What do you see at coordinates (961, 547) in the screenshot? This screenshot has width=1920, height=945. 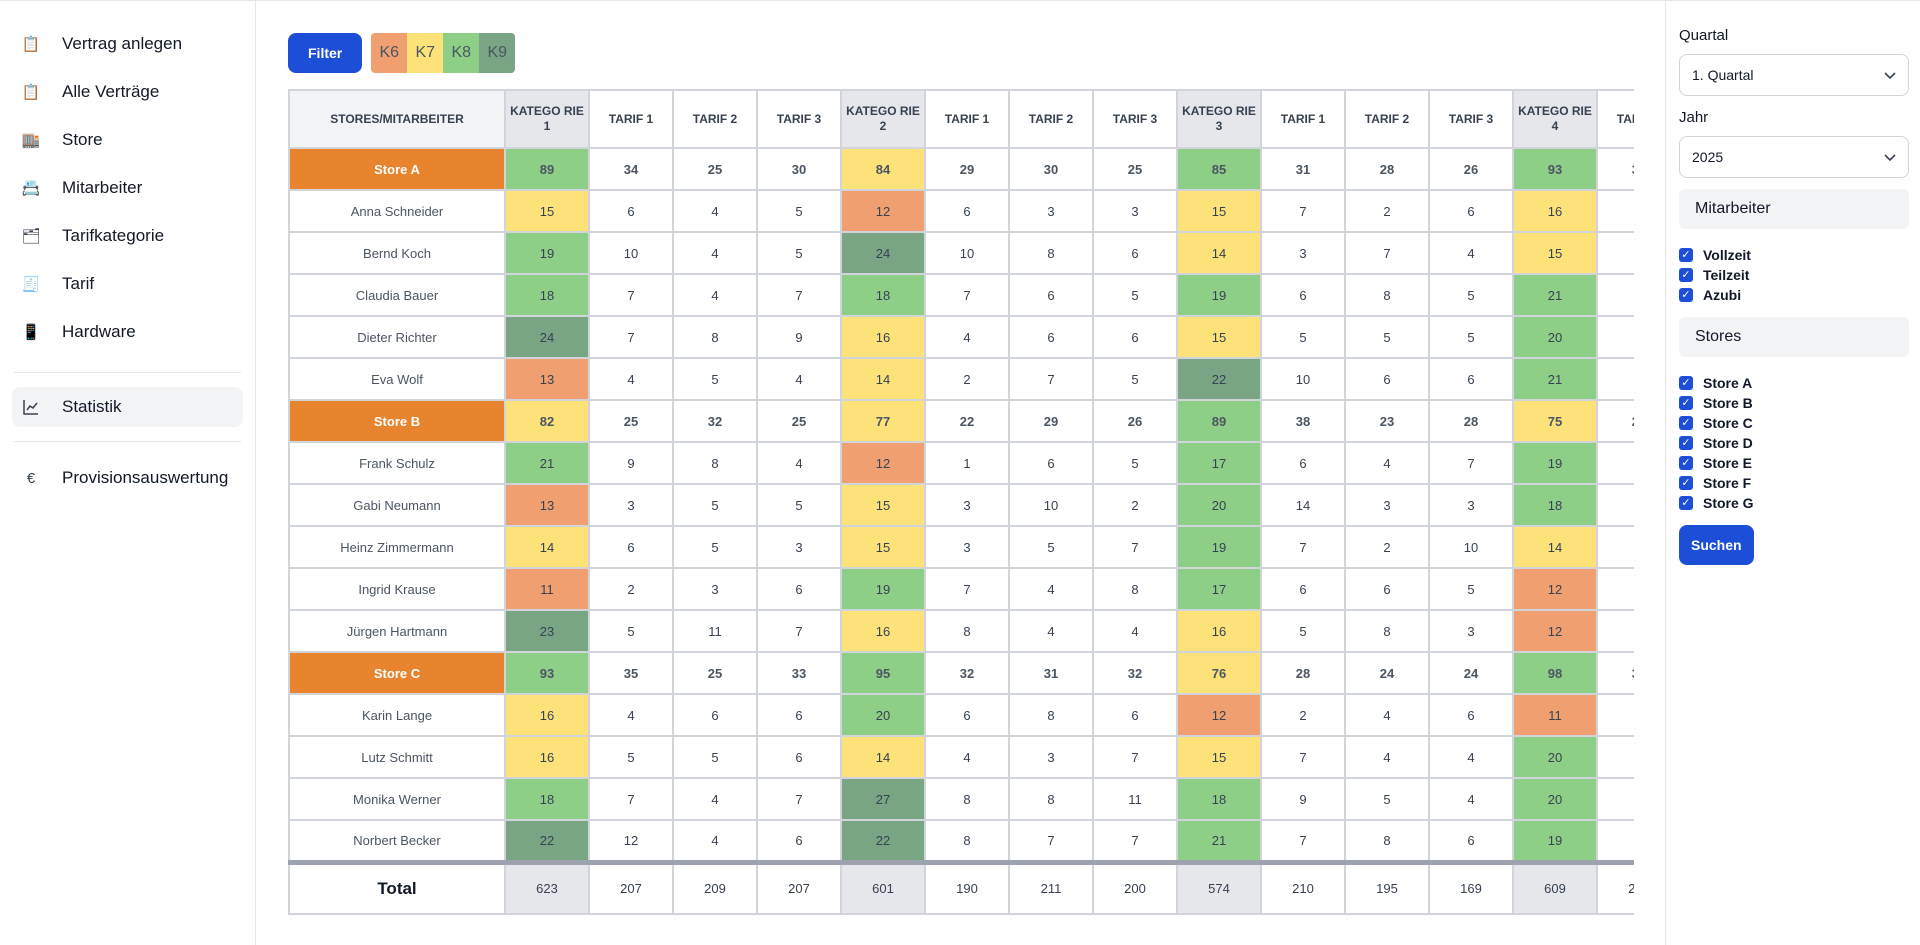 I see `table-row: Heinz Zimmermann1465315357197210144` at bounding box center [961, 547].